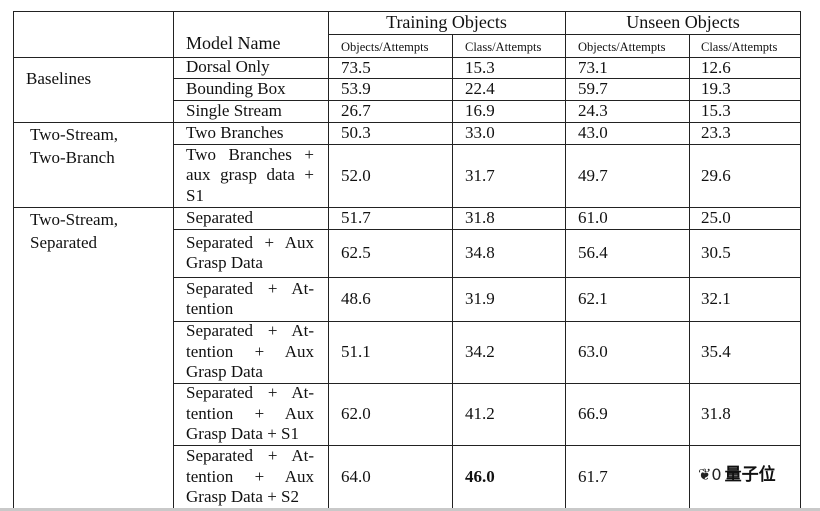  What do you see at coordinates (328, 260) in the screenshot?
I see `vline-model` at bounding box center [328, 260].